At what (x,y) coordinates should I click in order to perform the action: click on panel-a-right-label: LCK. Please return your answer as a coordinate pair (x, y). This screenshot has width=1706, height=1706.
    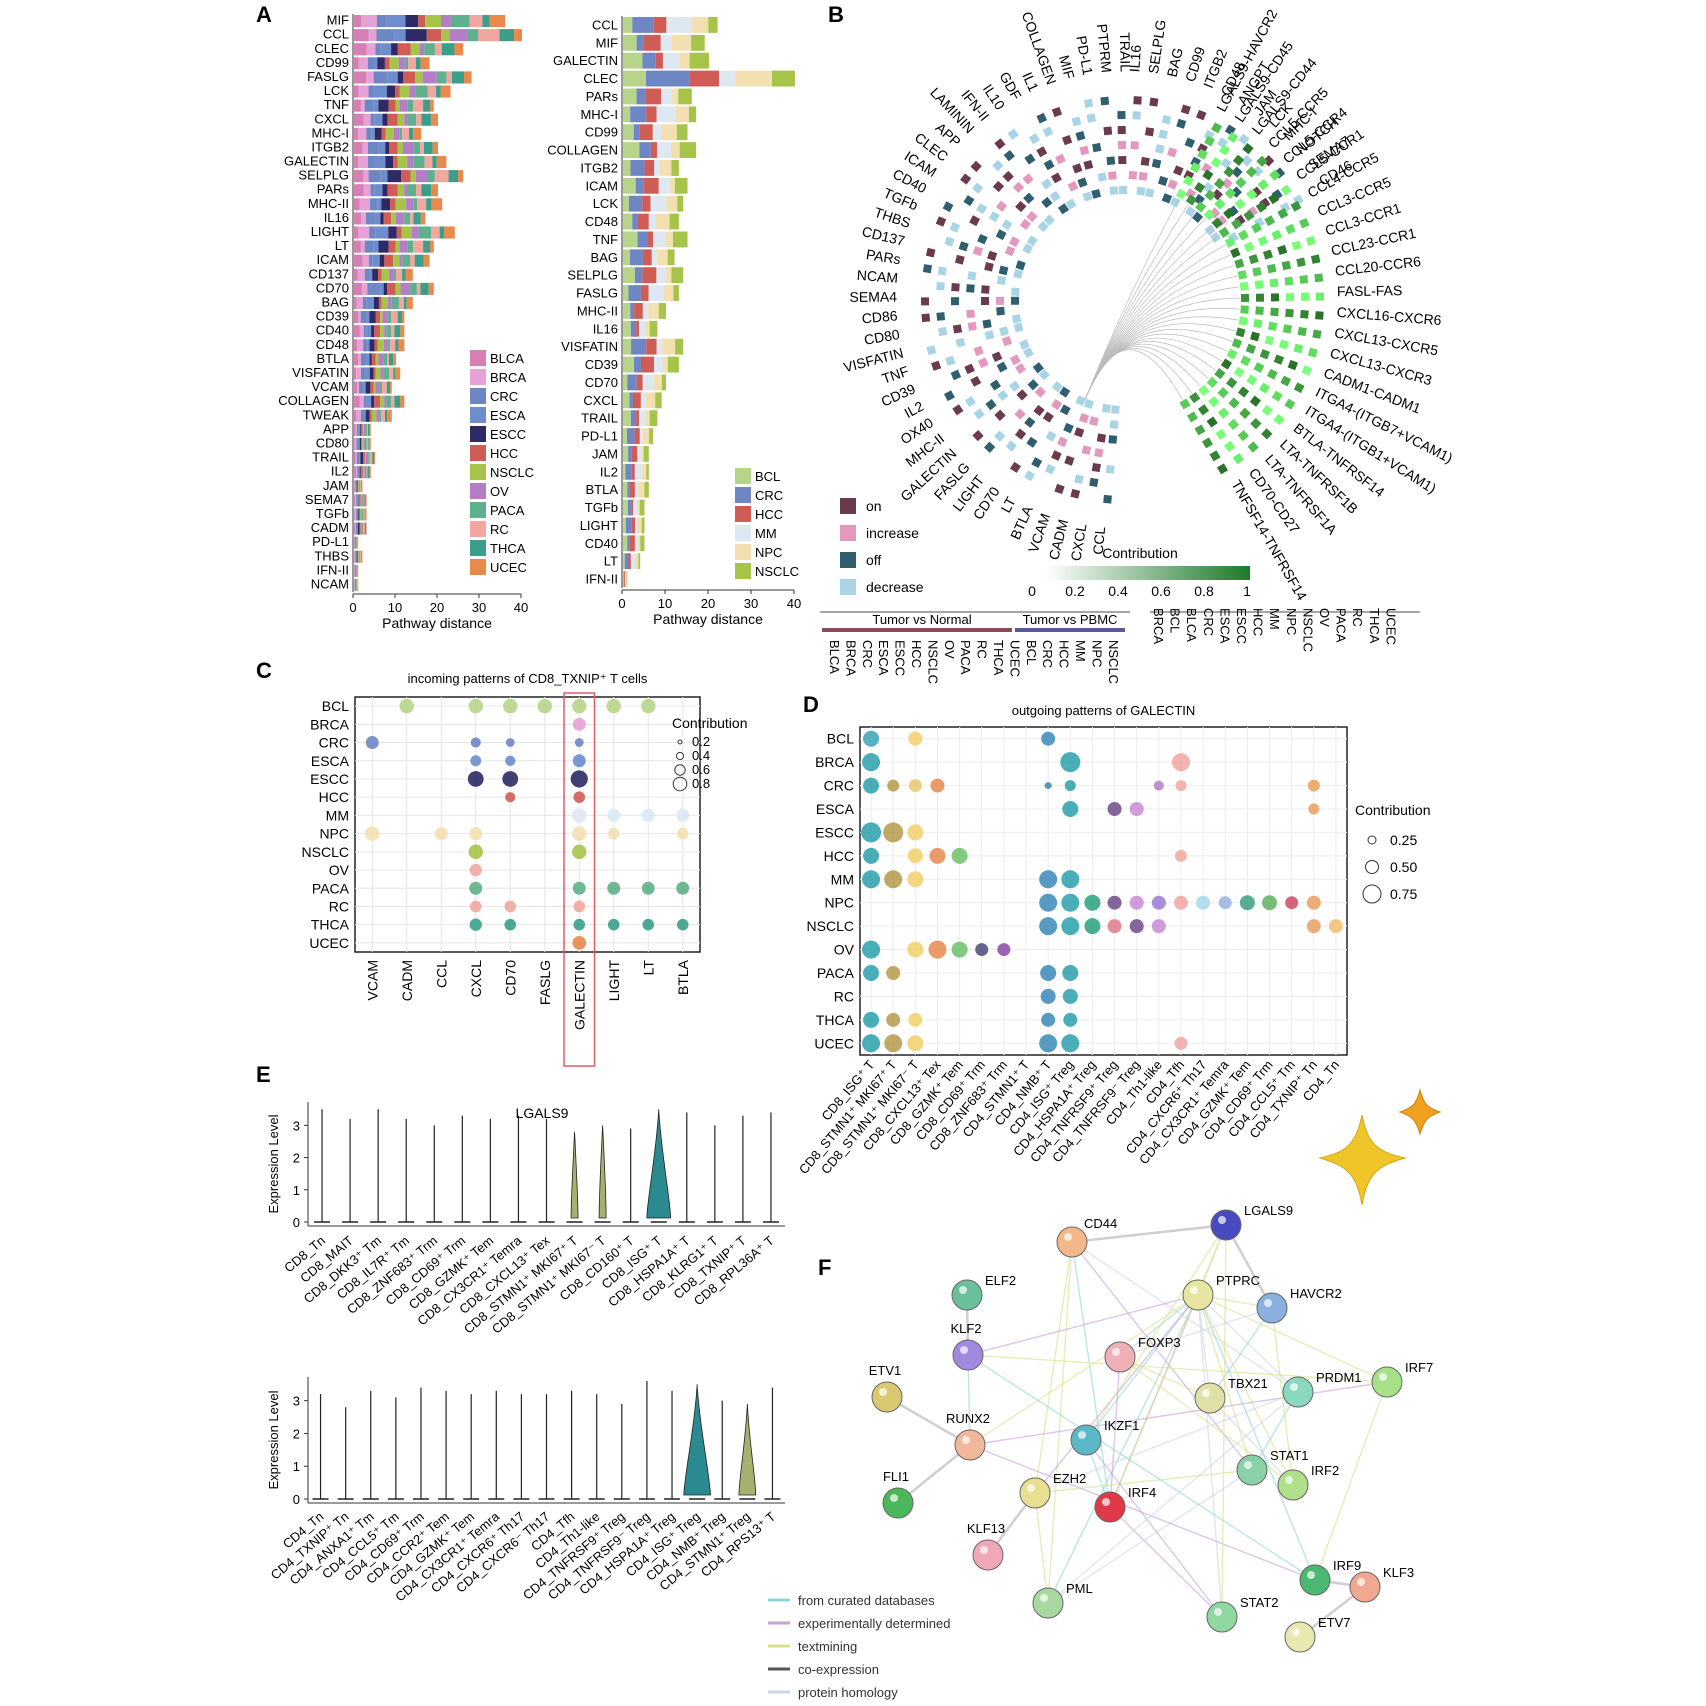
    Looking at the image, I should click on (606, 203).